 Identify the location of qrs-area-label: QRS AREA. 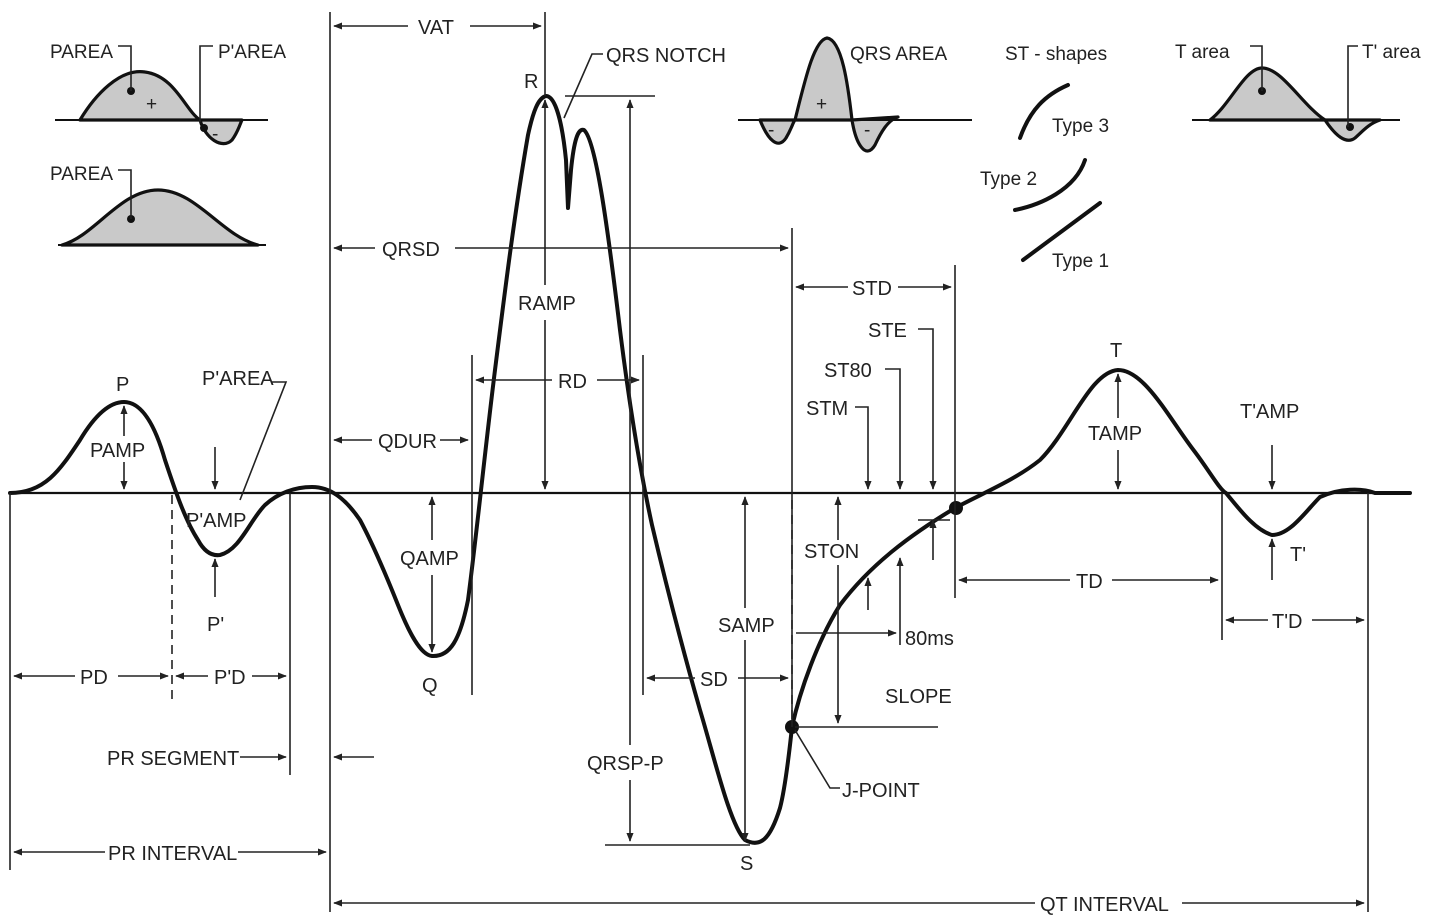
(898, 54).